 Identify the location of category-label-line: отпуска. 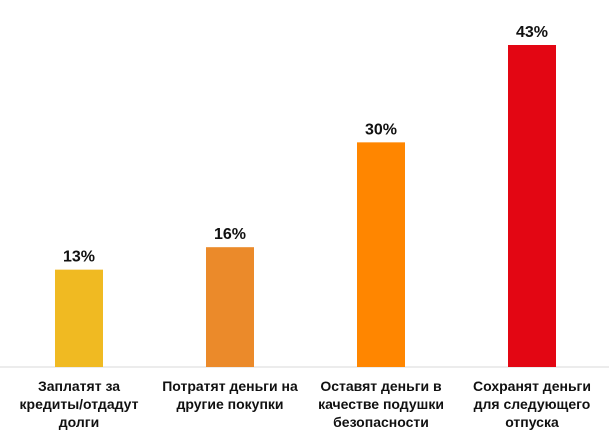
(532, 422).